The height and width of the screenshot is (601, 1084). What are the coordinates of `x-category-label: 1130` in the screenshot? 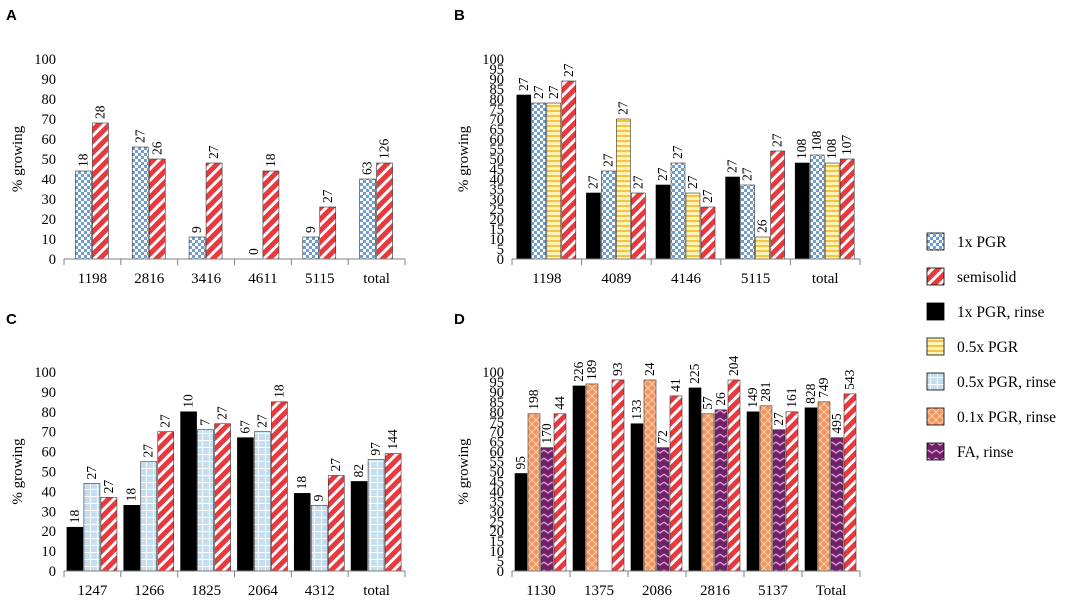 It's located at (540, 591).